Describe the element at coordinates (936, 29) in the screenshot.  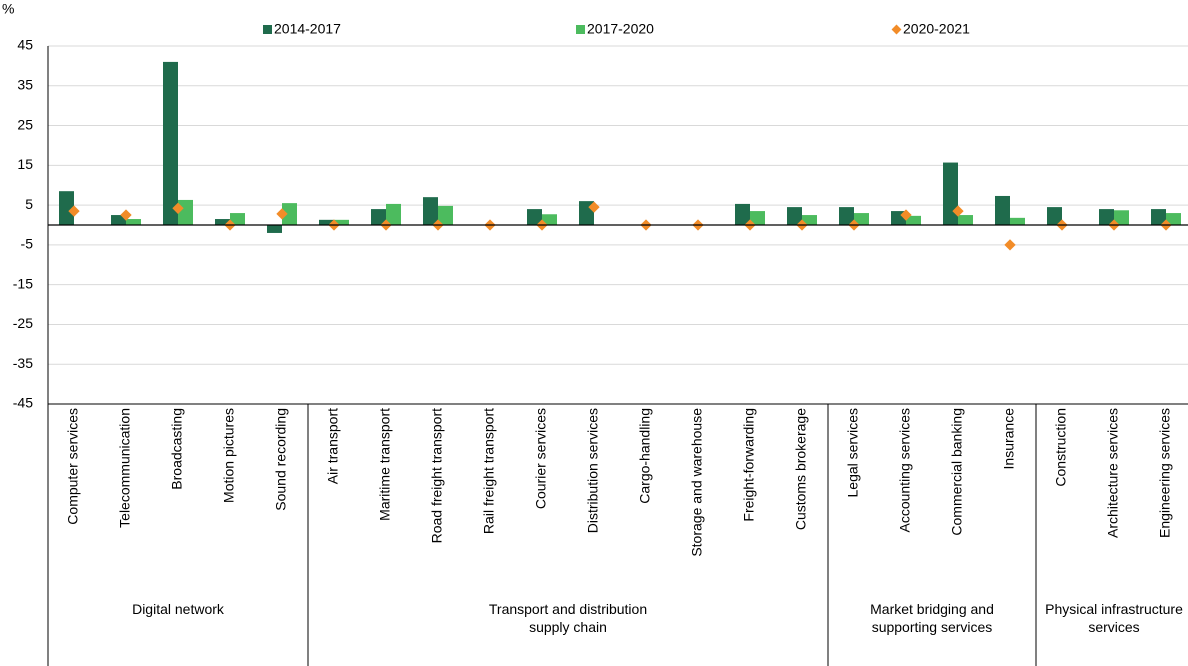
I see `legend-label: 2020-2021` at that location.